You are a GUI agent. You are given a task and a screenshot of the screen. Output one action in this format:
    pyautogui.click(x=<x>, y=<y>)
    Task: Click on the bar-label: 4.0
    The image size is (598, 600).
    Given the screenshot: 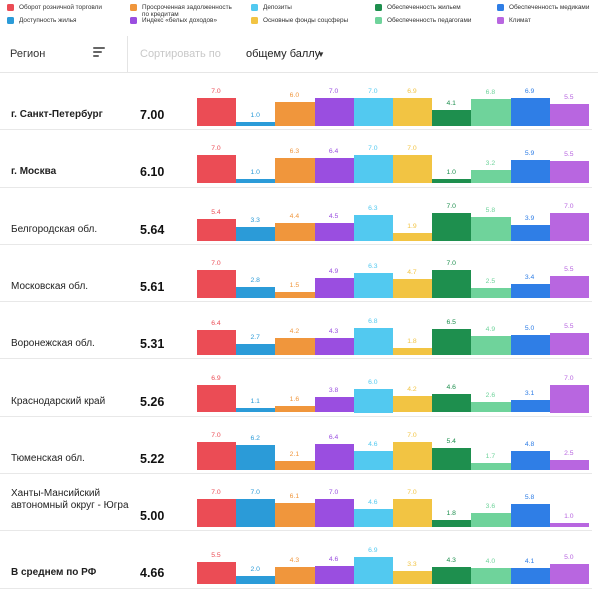 What is the action you would take?
    pyautogui.click(x=490, y=562)
    